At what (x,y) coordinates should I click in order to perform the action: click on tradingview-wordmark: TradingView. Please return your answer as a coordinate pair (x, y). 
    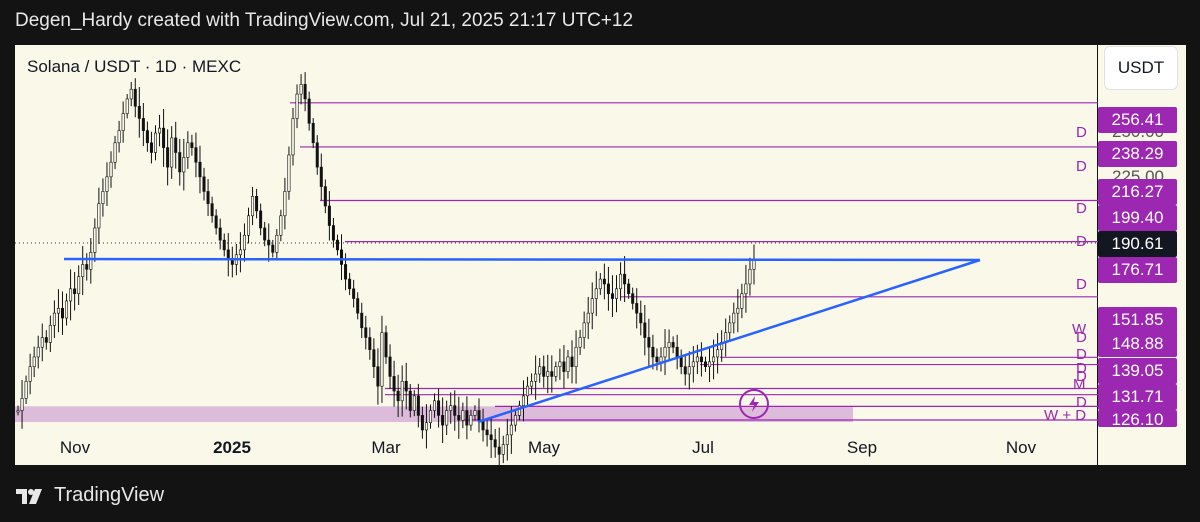
    Looking at the image, I should click on (109, 495).